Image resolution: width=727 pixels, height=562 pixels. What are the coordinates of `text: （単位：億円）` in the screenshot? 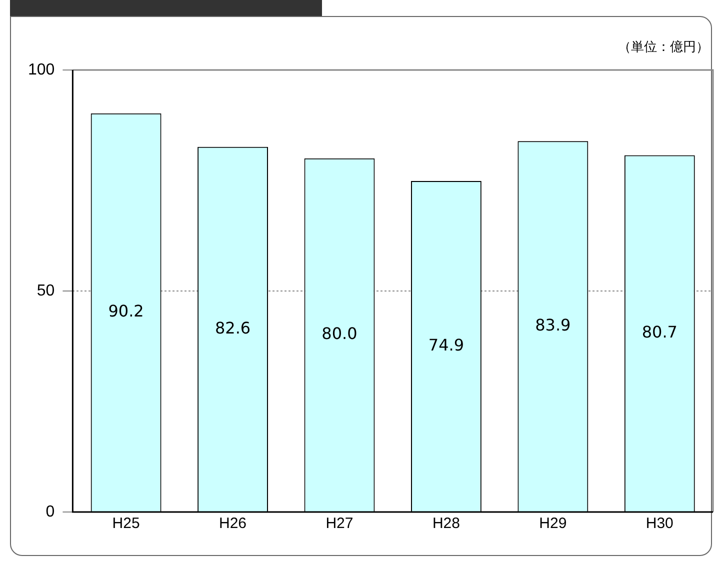 It's located at (663, 47).